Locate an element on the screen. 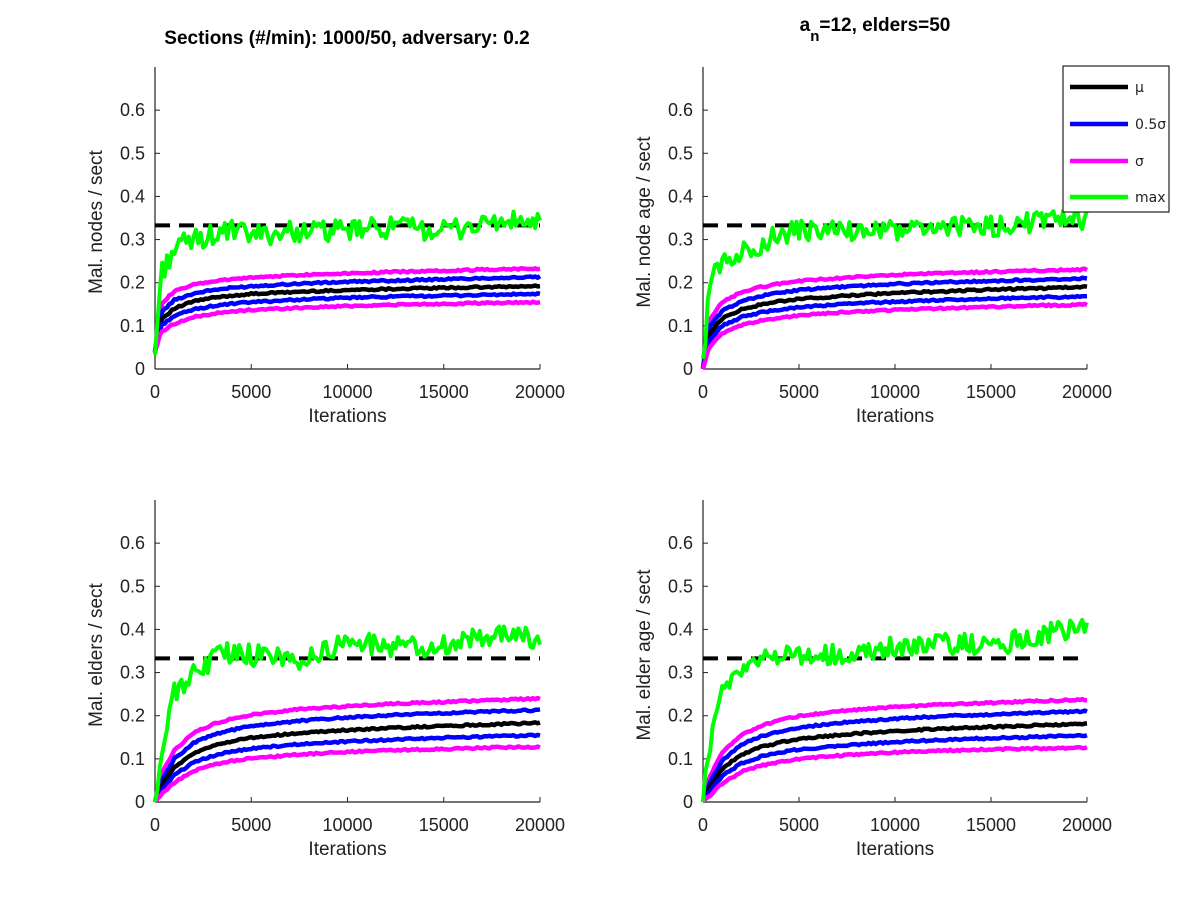 The width and height of the screenshot is (1200, 900). legend-label-half-sigma: 0.5σ is located at coordinates (1150, 125).